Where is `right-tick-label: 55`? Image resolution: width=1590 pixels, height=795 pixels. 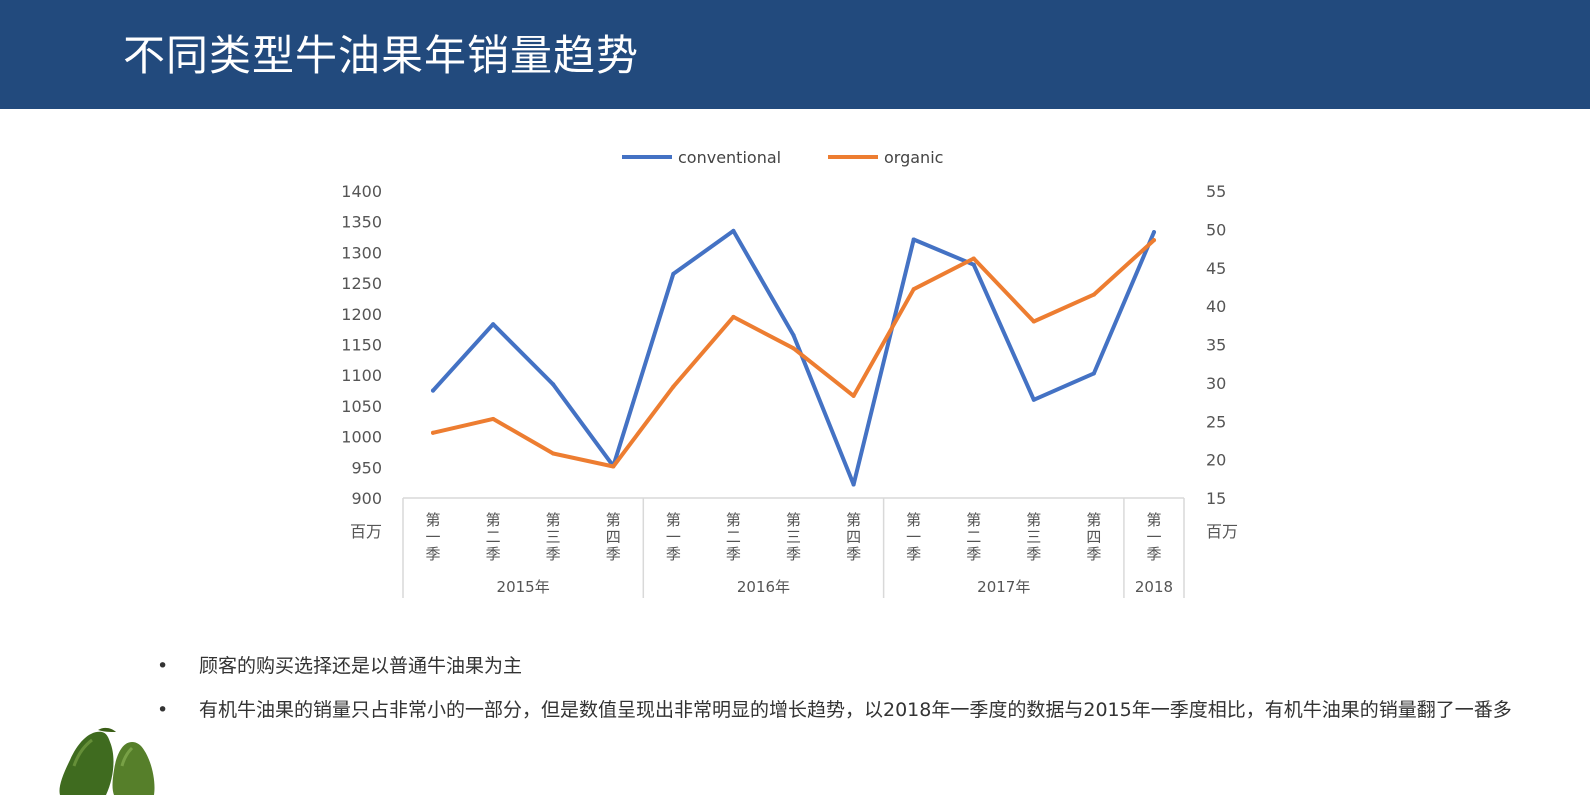
right-tick-label: 55 is located at coordinates (1216, 191).